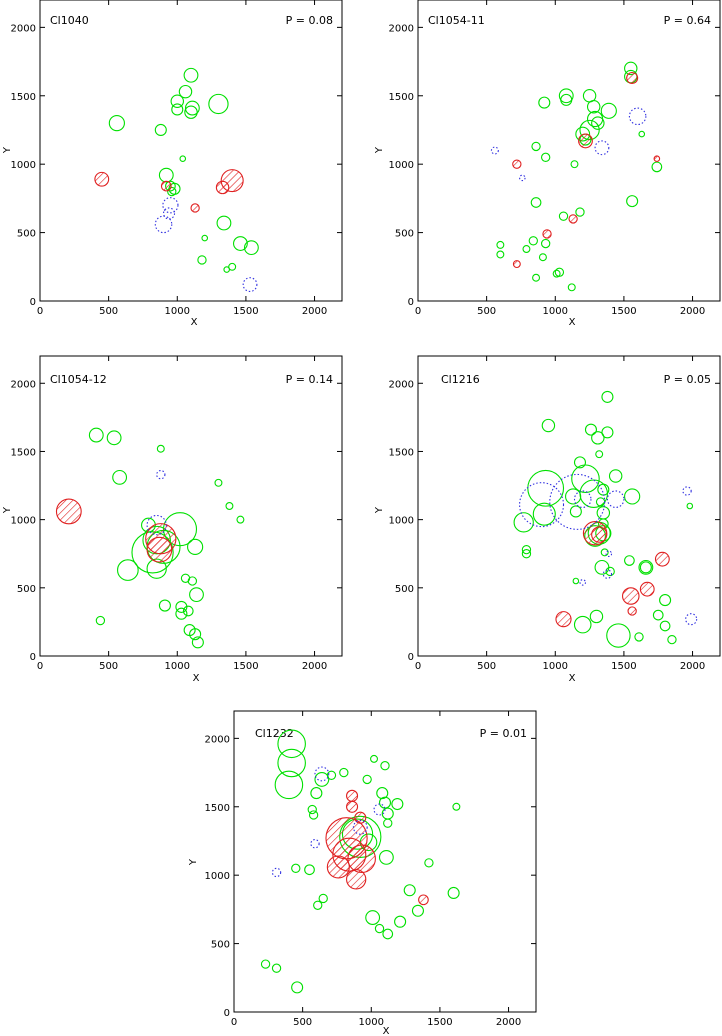 This screenshot has height=1036, width=722. Describe the element at coordinates (245, 666) in the screenshot. I see `x-tick-label: 1500` at that location.